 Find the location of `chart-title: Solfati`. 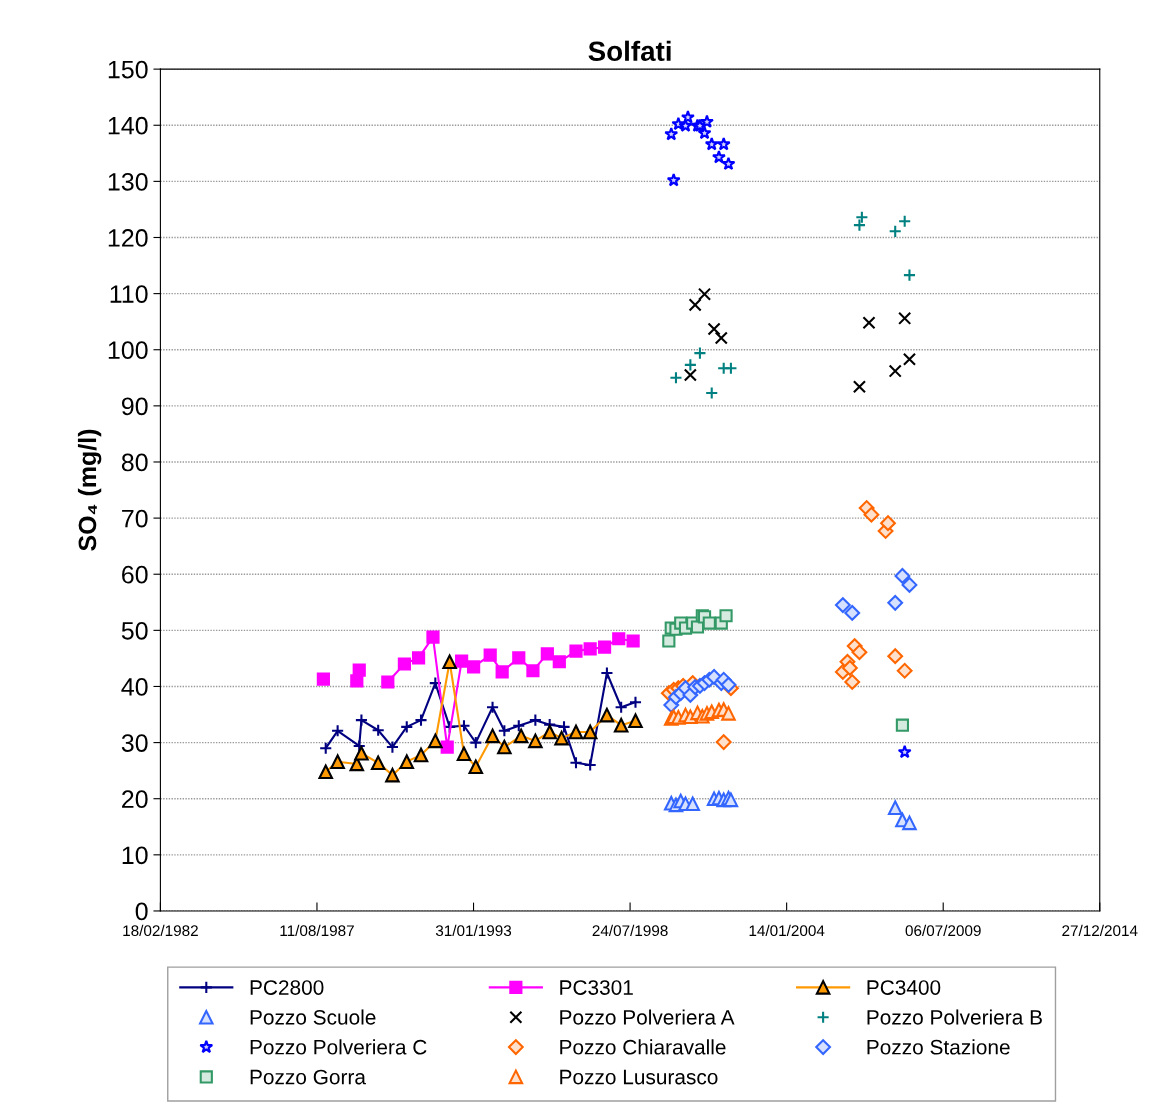

chart-title: Solfati is located at coordinates (629, 51).